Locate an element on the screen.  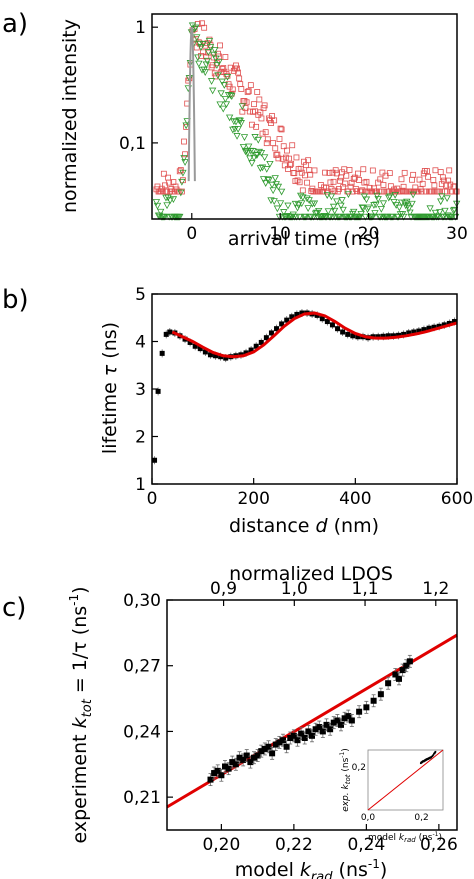
panel-a-xtick-label: 10 is located at coordinates (280, 234).